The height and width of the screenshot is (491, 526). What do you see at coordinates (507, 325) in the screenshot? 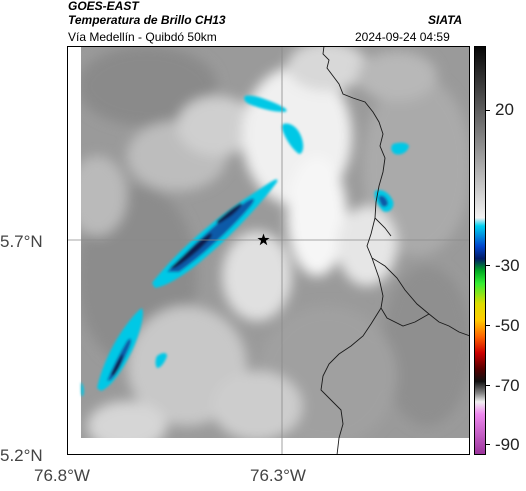
I see `colorbar-tick-label: -50` at bounding box center [507, 325].